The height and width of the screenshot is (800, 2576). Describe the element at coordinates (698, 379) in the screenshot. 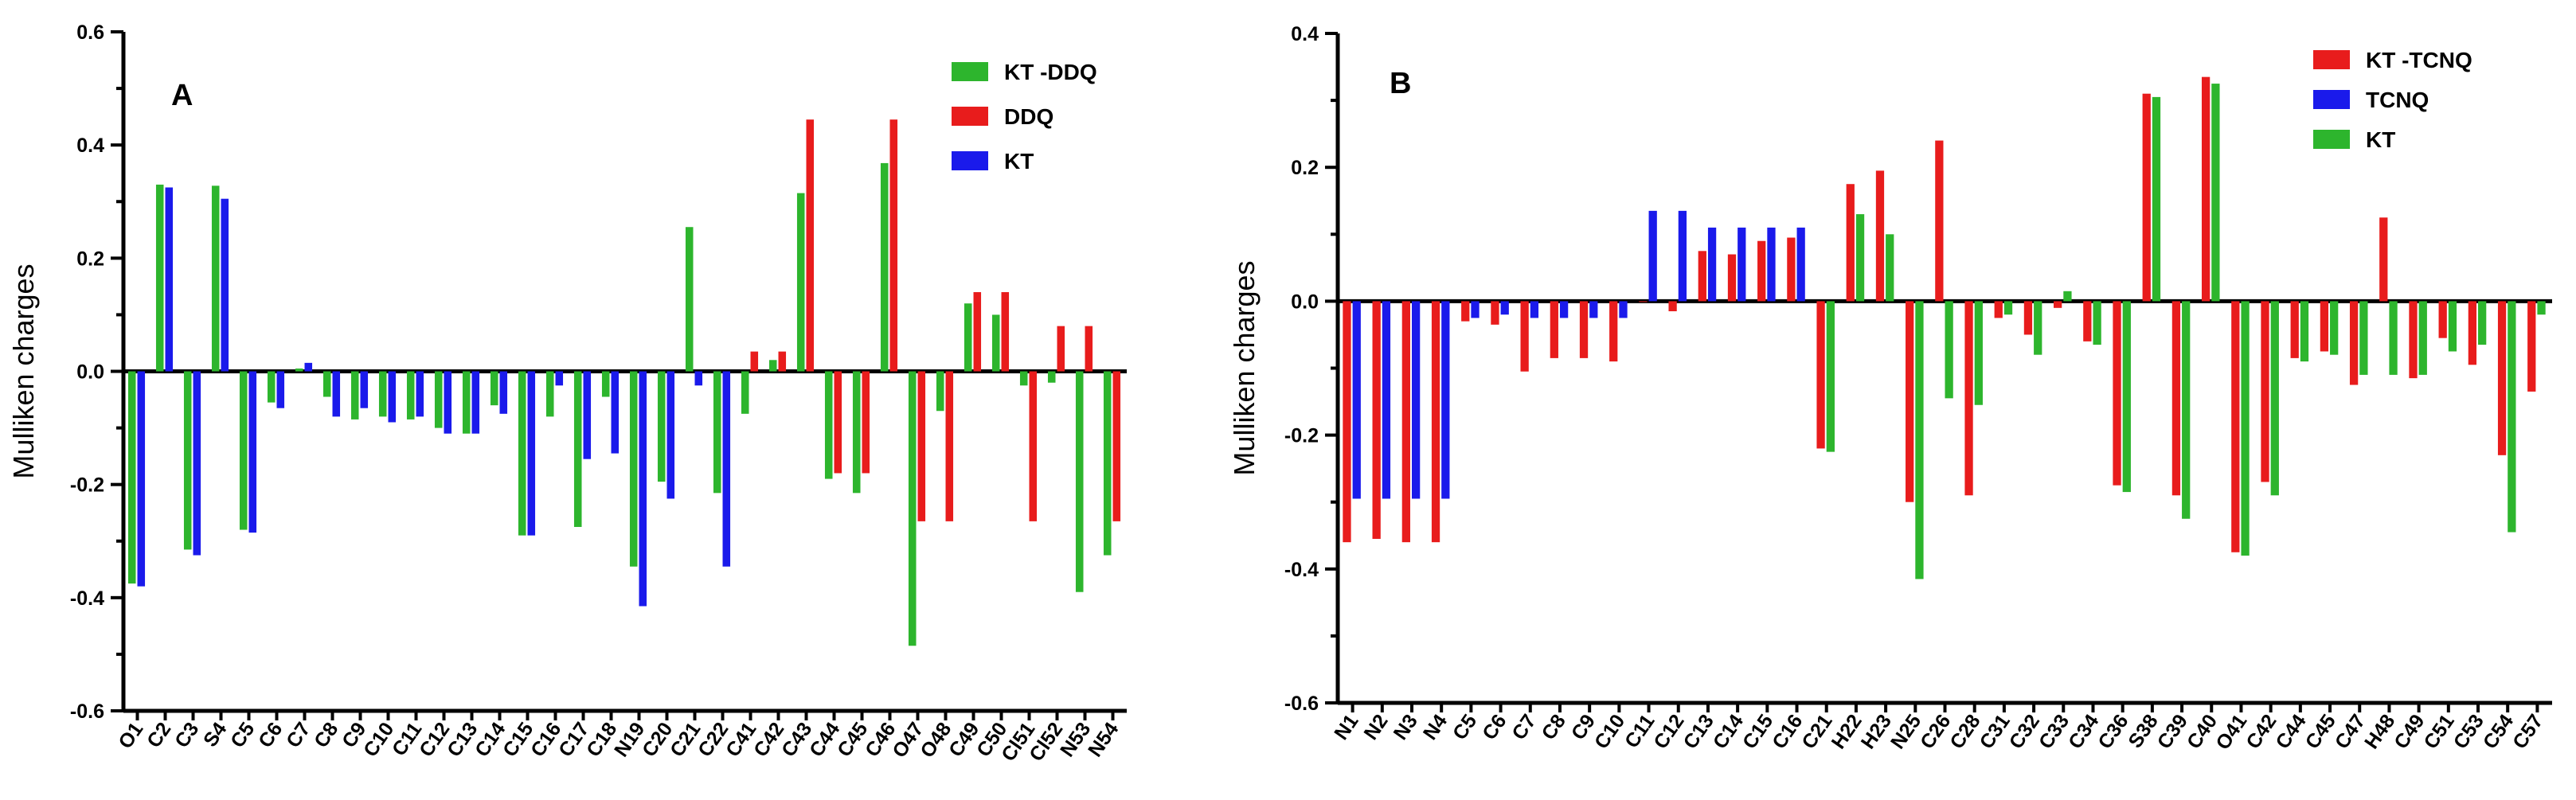

I see `bar-C21-kt` at that location.